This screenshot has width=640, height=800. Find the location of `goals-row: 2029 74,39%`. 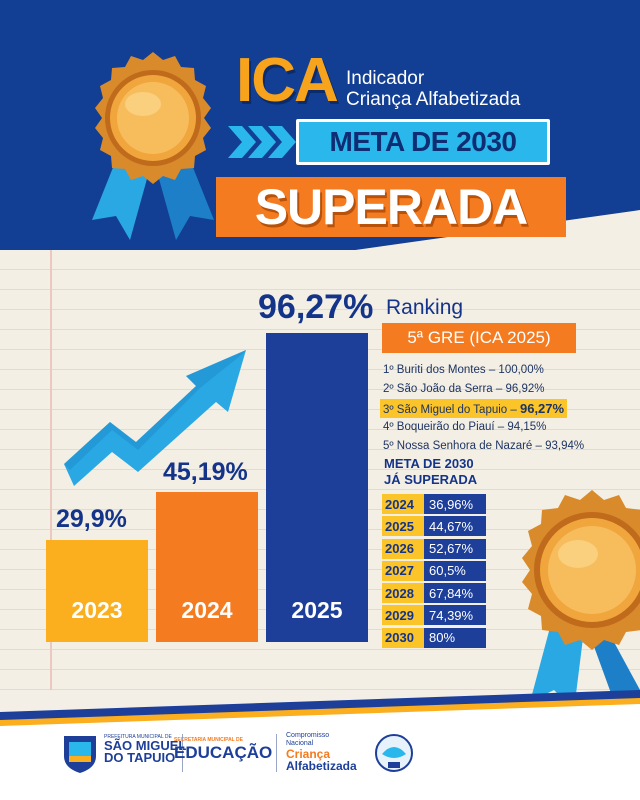

goals-row: 2029 74,39% is located at coordinates (434, 615).